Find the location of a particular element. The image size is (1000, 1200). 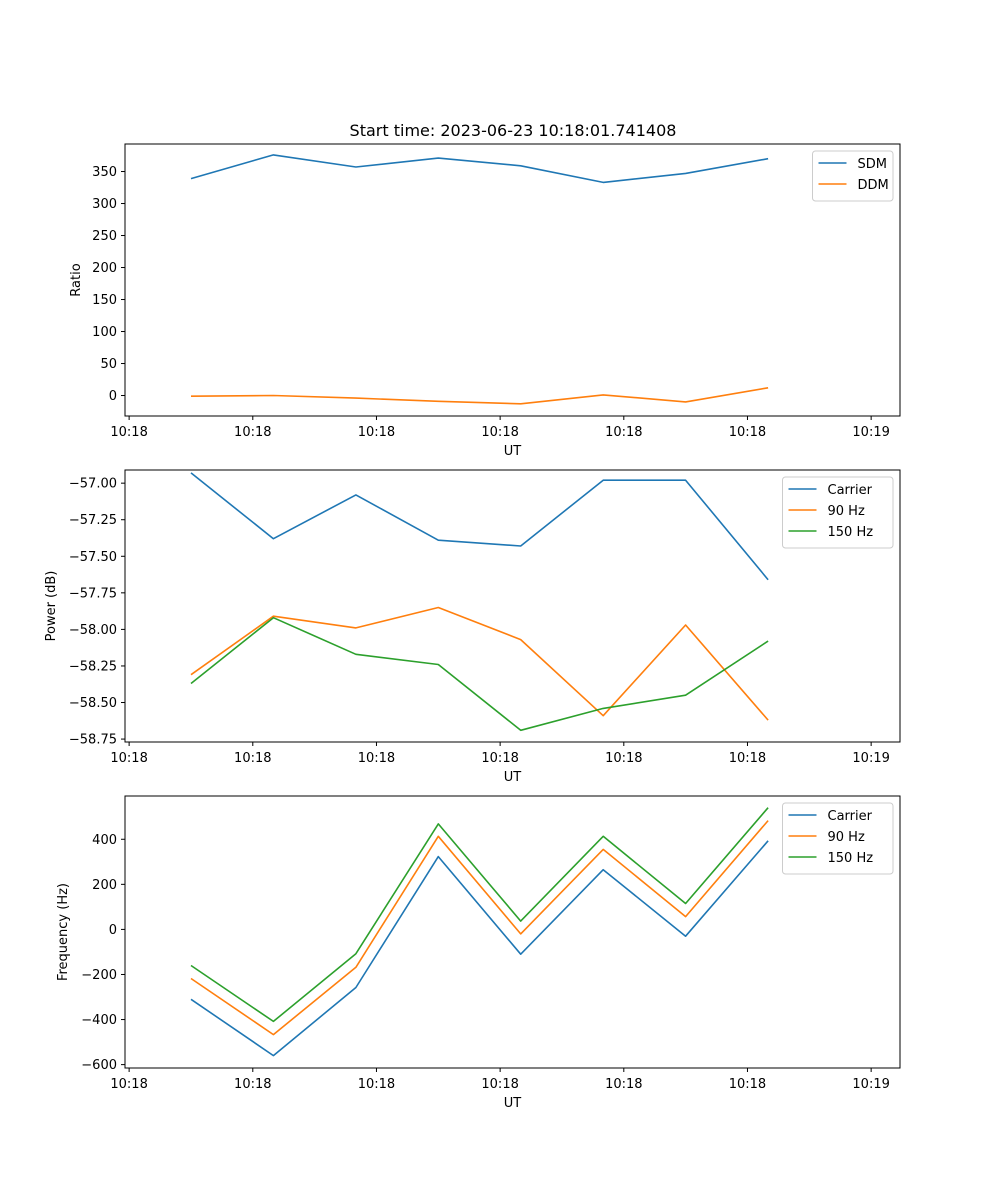

series-line-ddm is located at coordinates (479, 396).